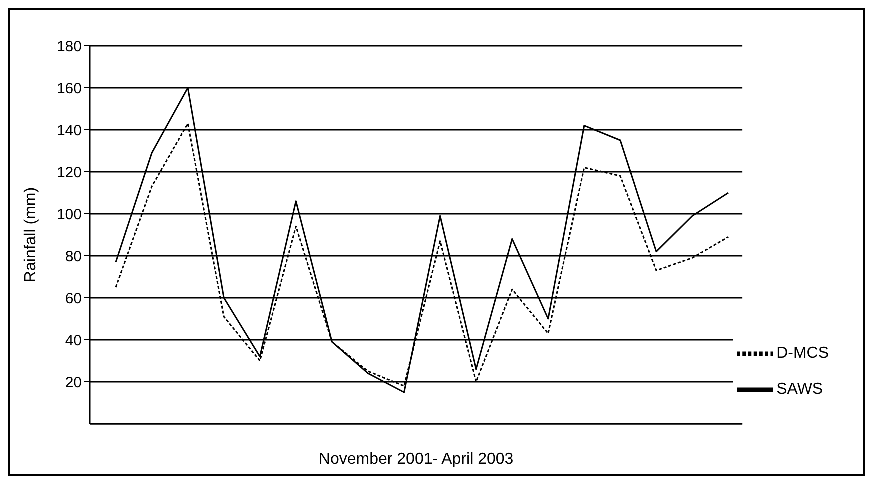 The height and width of the screenshot is (484, 873). I want to click on y-tick-label: 80, so click(73, 257).